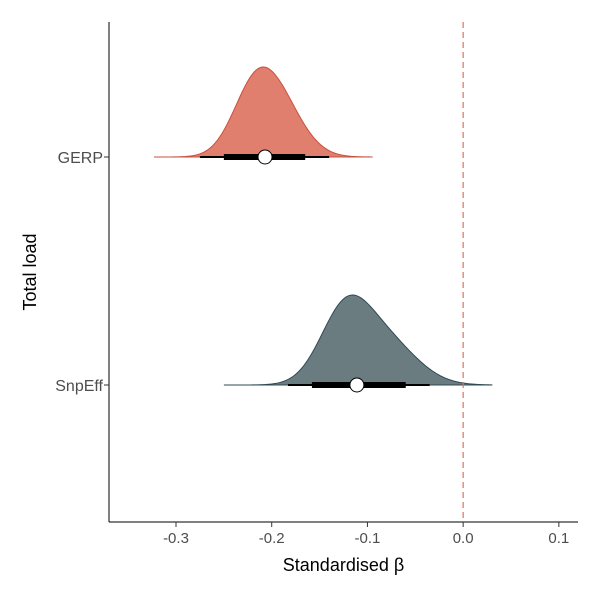  Describe the element at coordinates (357, 385) in the screenshot. I see `point-estimate-snpeff` at that location.